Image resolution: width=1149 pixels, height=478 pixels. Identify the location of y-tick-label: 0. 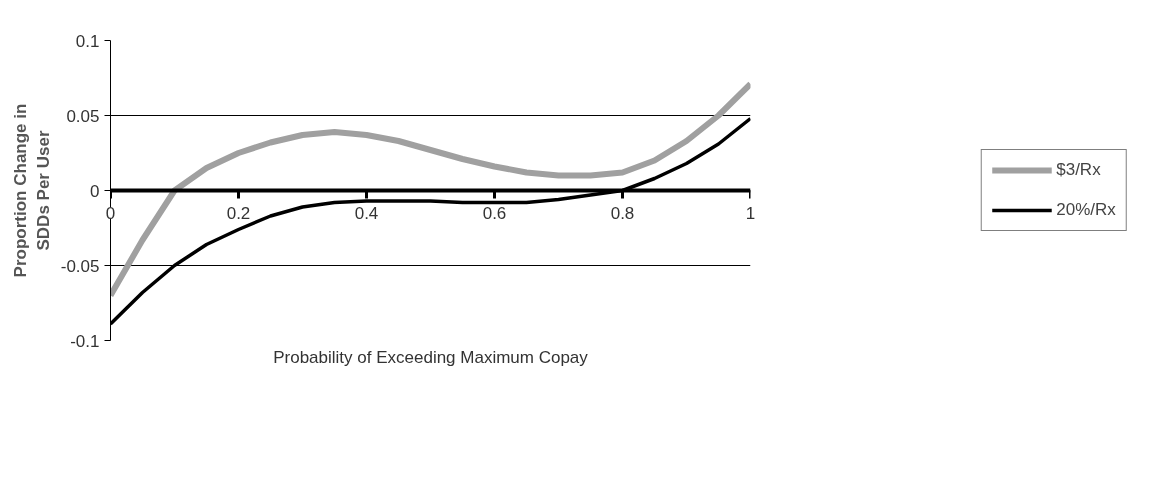
(95, 191).